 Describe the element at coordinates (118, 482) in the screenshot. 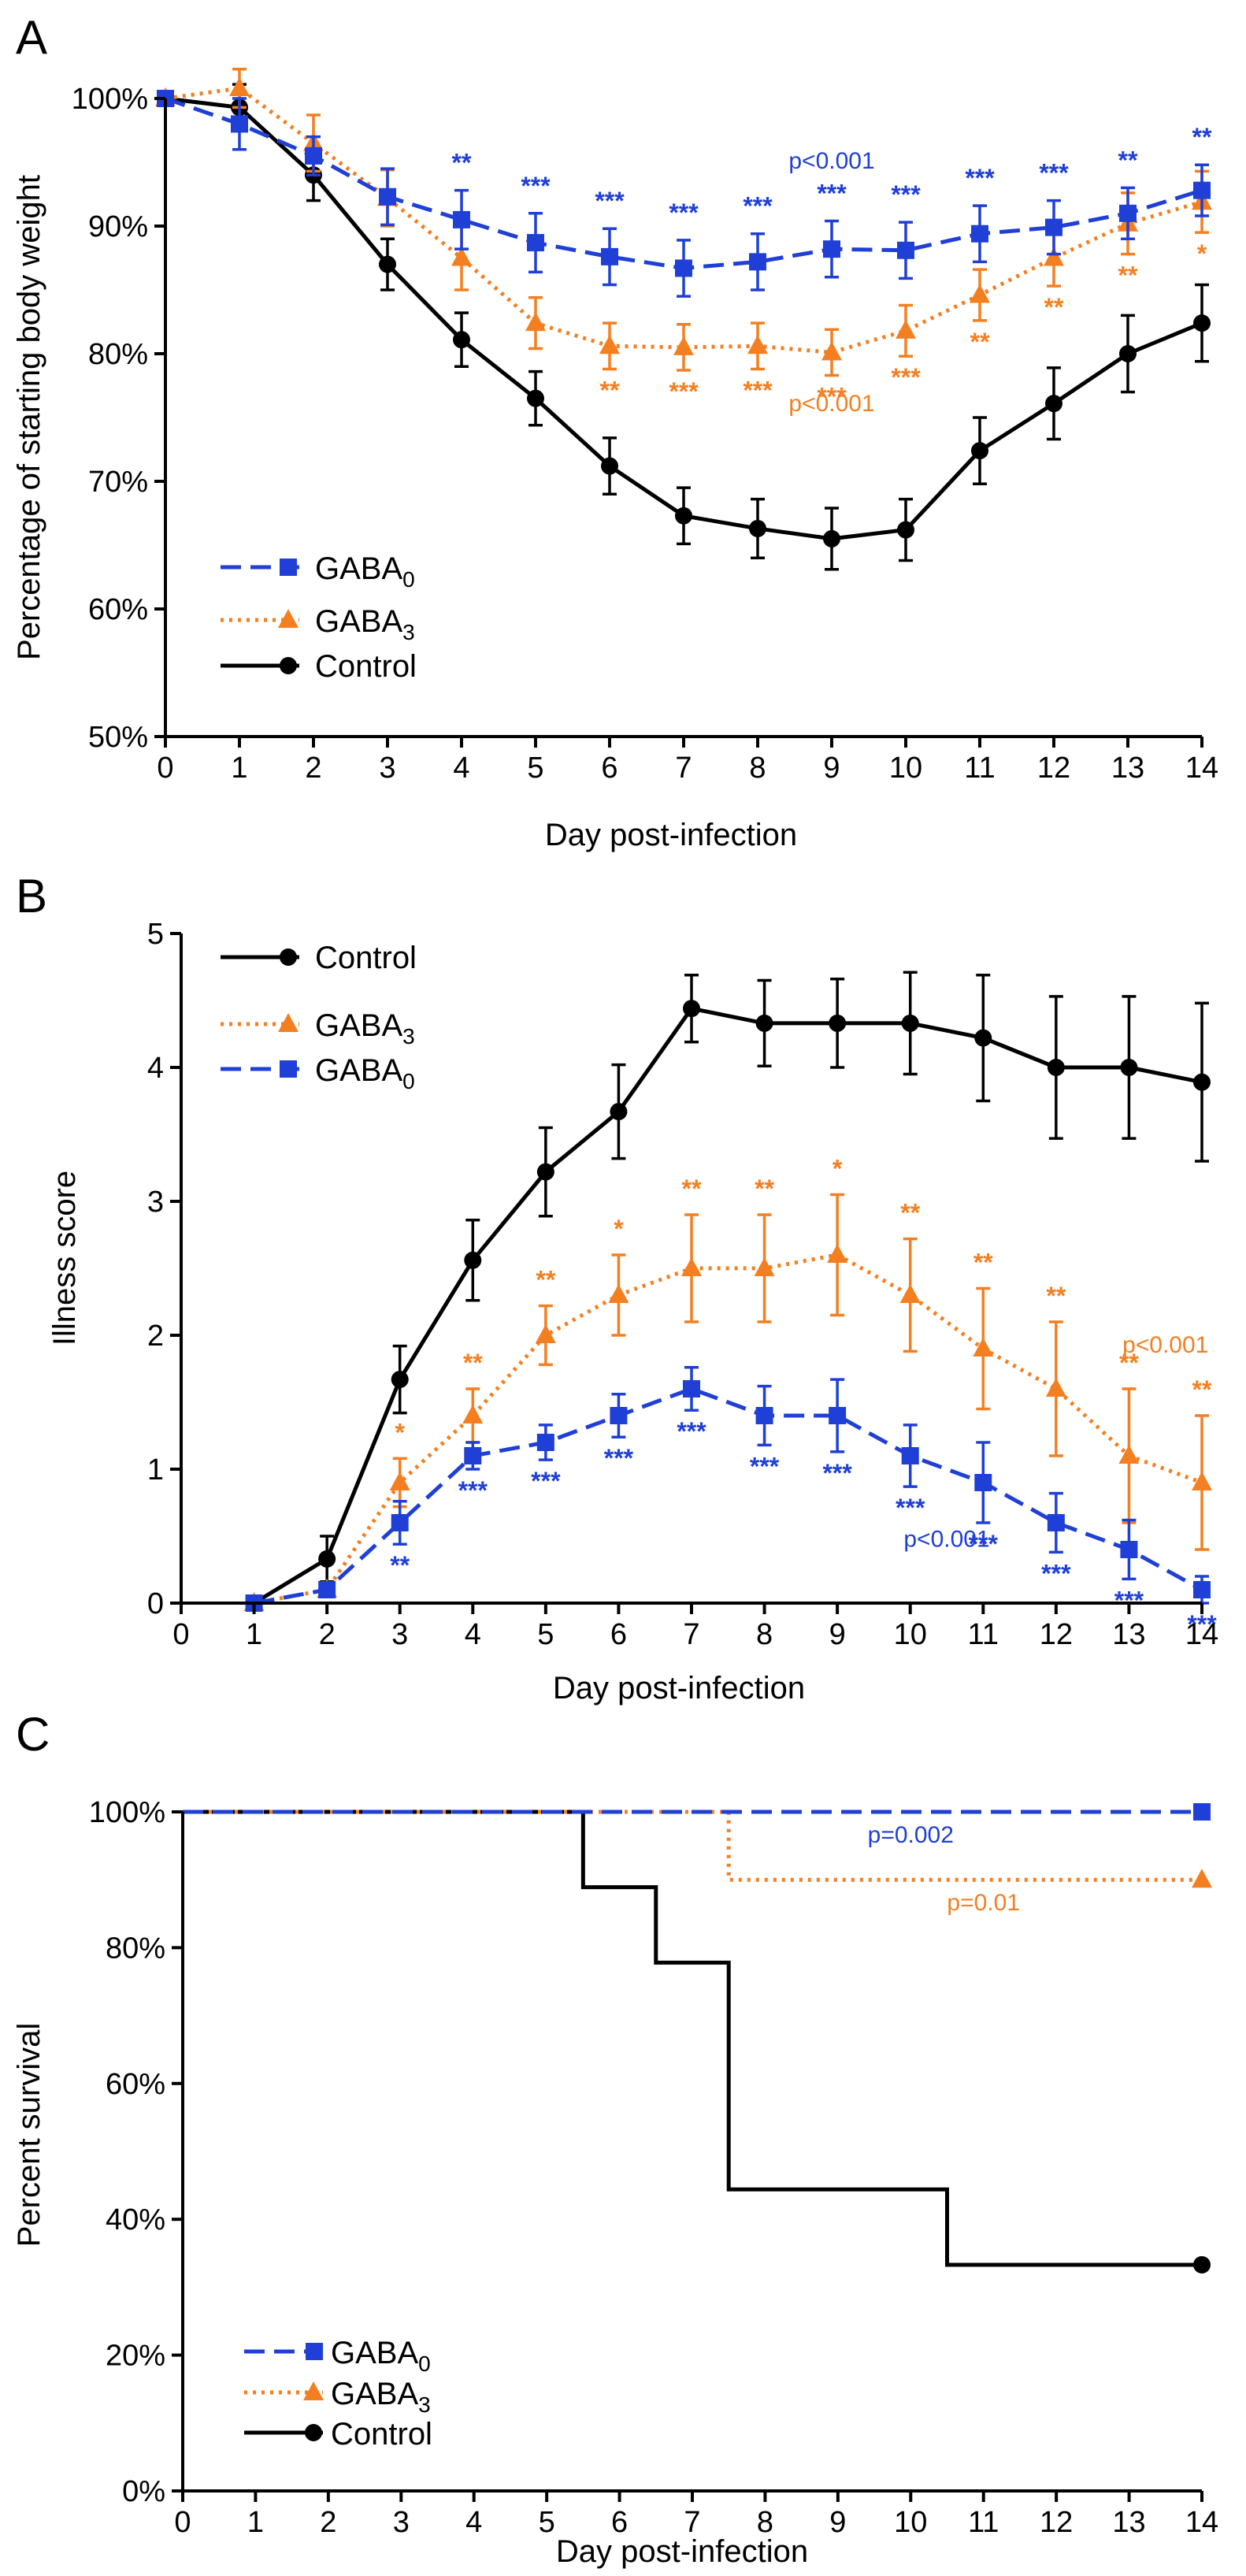

I see `panel-a-y-tick-label: 70%` at that location.